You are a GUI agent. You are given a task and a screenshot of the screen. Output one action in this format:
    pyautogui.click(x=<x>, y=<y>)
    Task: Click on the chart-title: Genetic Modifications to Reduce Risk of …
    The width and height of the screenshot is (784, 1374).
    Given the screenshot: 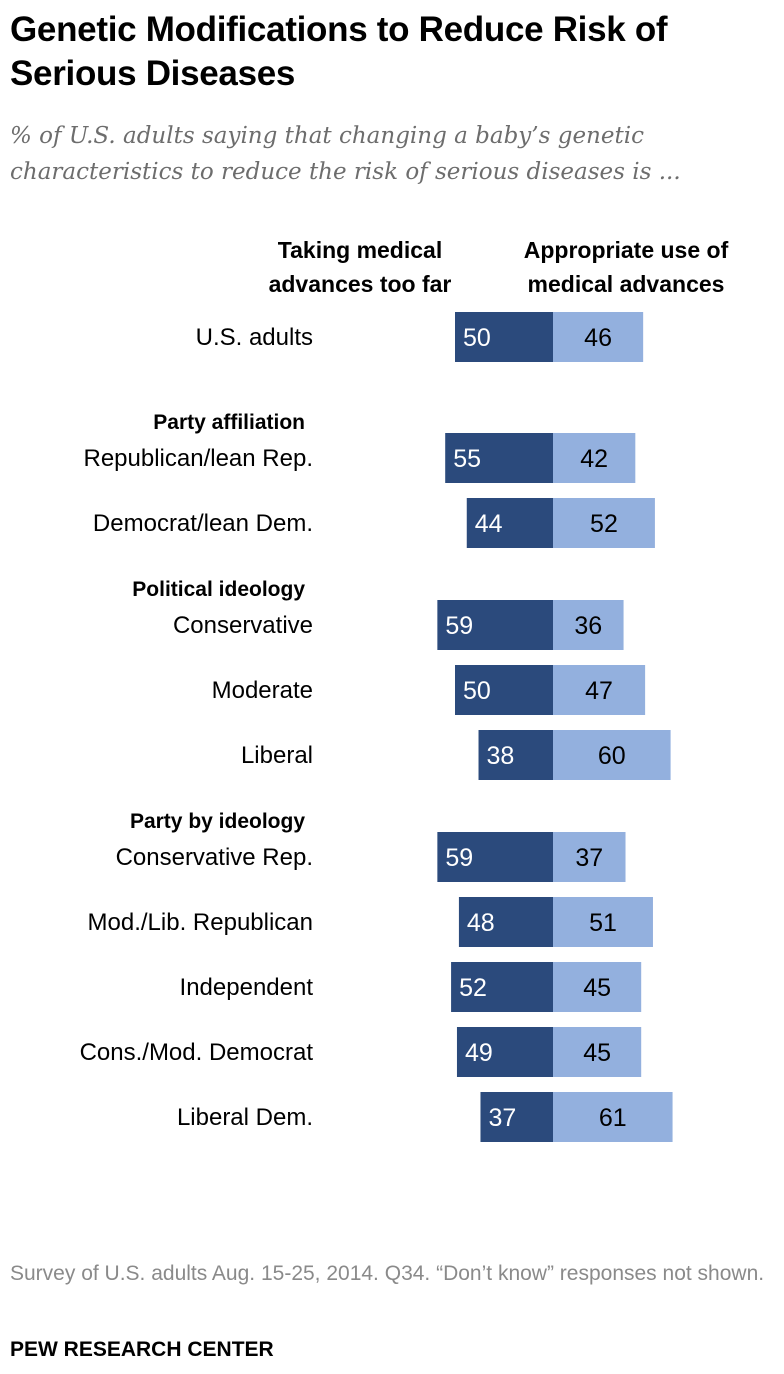 What is the action you would take?
    pyautogui.click(x=339, y=51)
    